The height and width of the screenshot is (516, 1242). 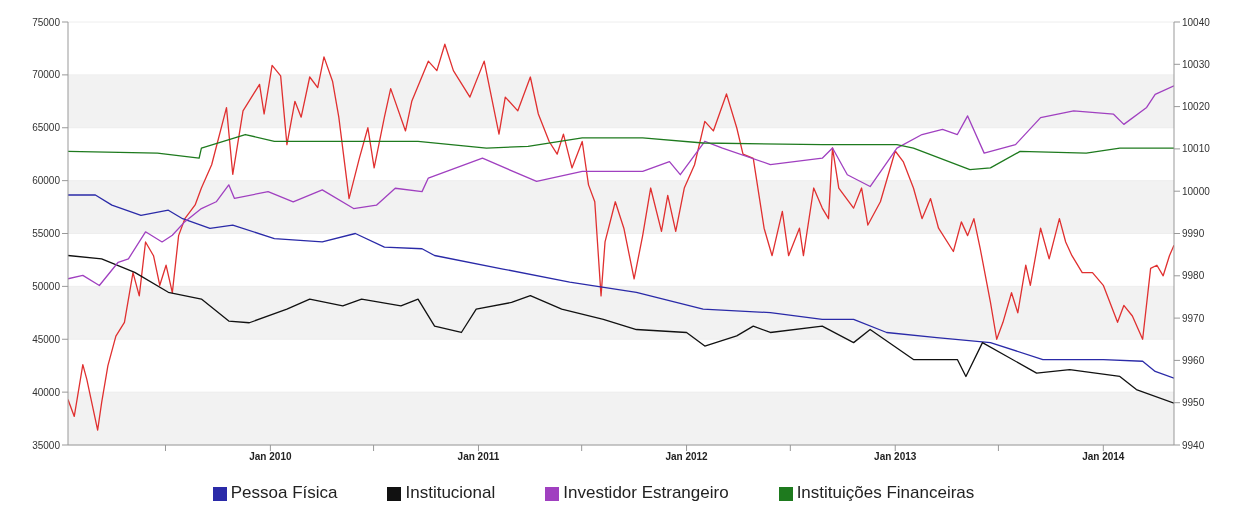 What do you see at coordinates (1193, 276) in the screenshot?
I see `y2-tick-label: 9980` at bounding box center [1193, 276].